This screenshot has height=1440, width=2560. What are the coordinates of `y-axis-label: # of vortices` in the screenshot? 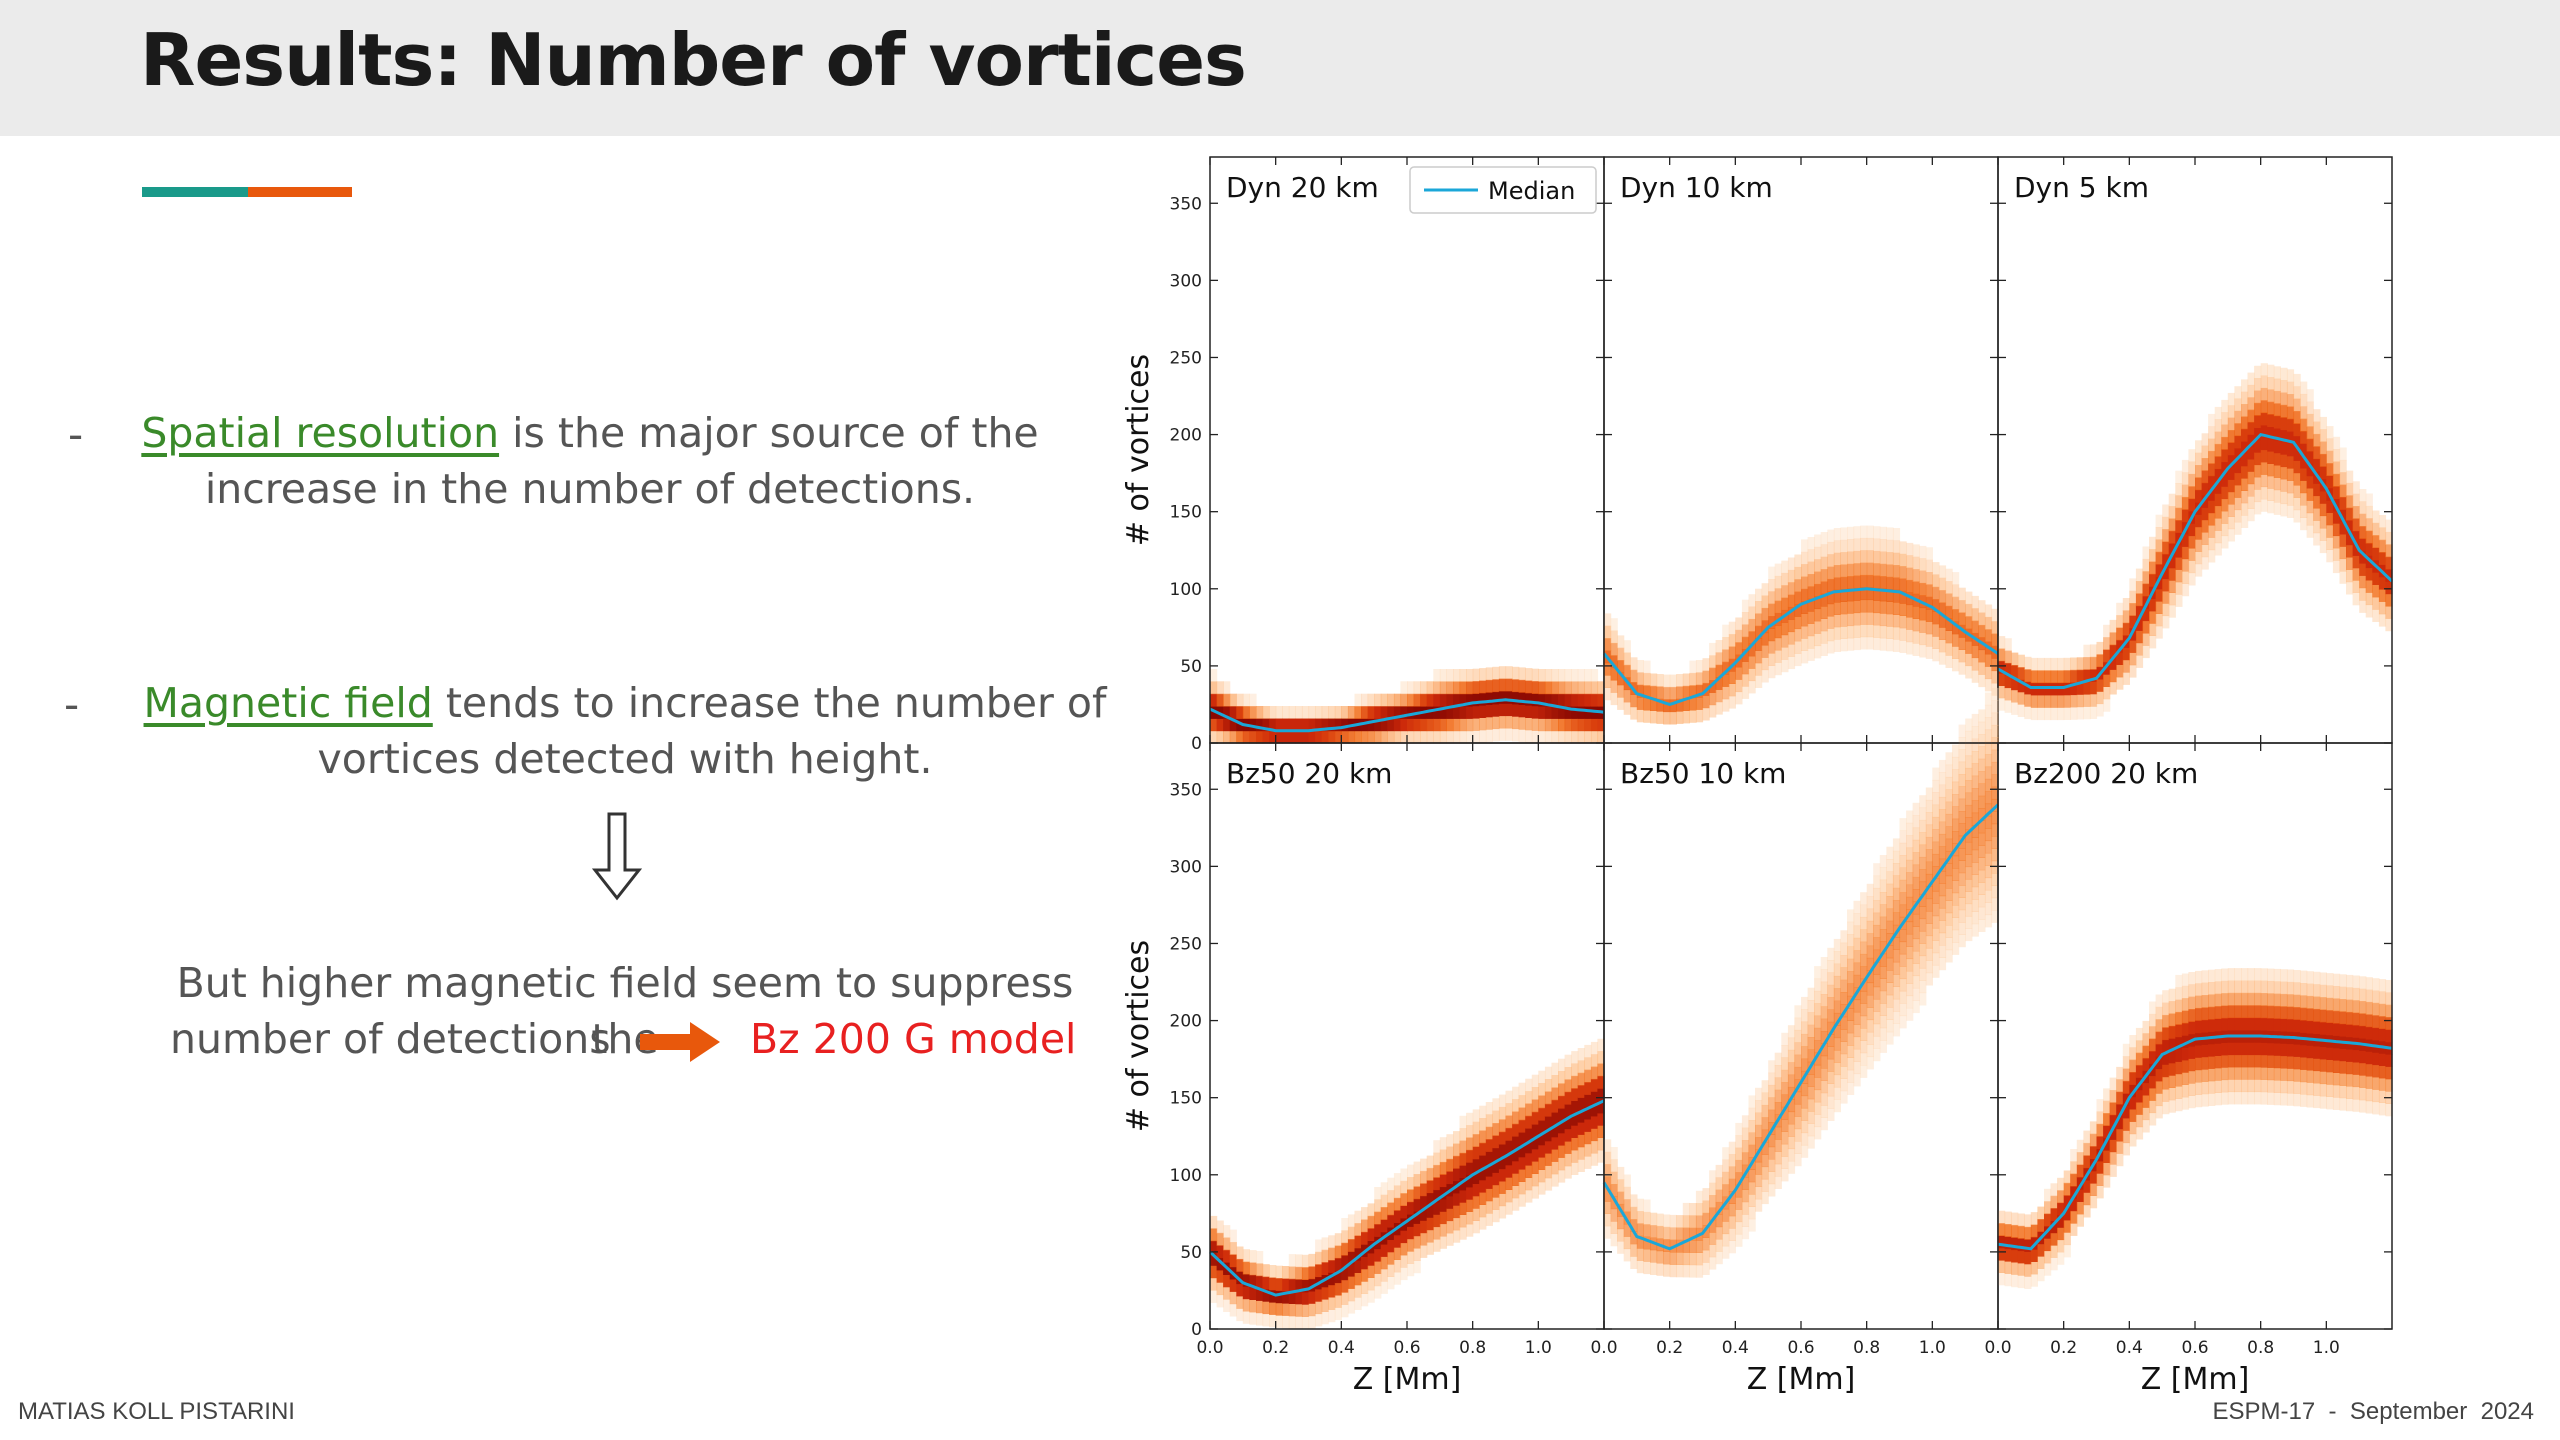 It's located at (1138, 1036).